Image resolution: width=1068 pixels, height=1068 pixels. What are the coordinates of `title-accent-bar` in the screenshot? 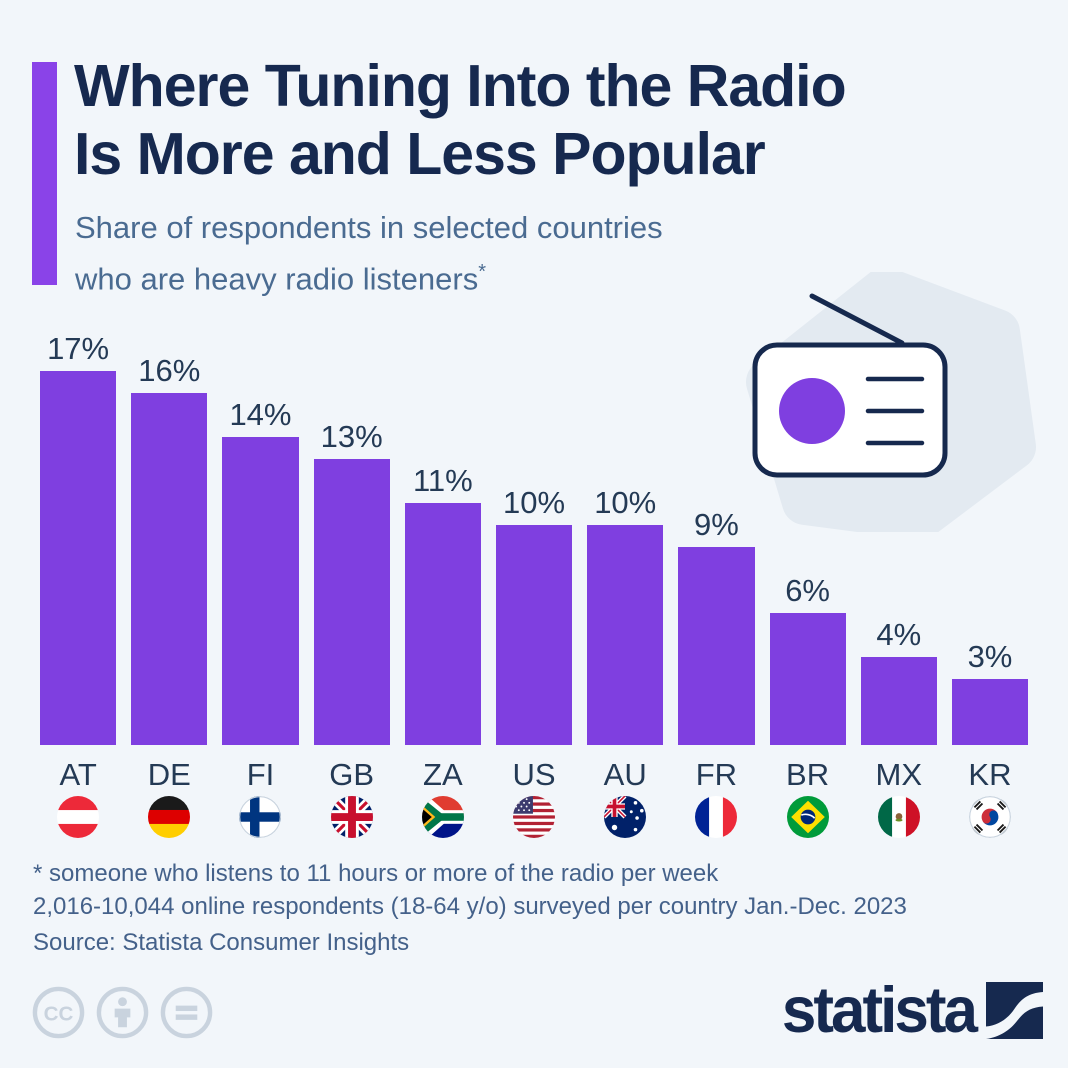 It's located at (44, 173).